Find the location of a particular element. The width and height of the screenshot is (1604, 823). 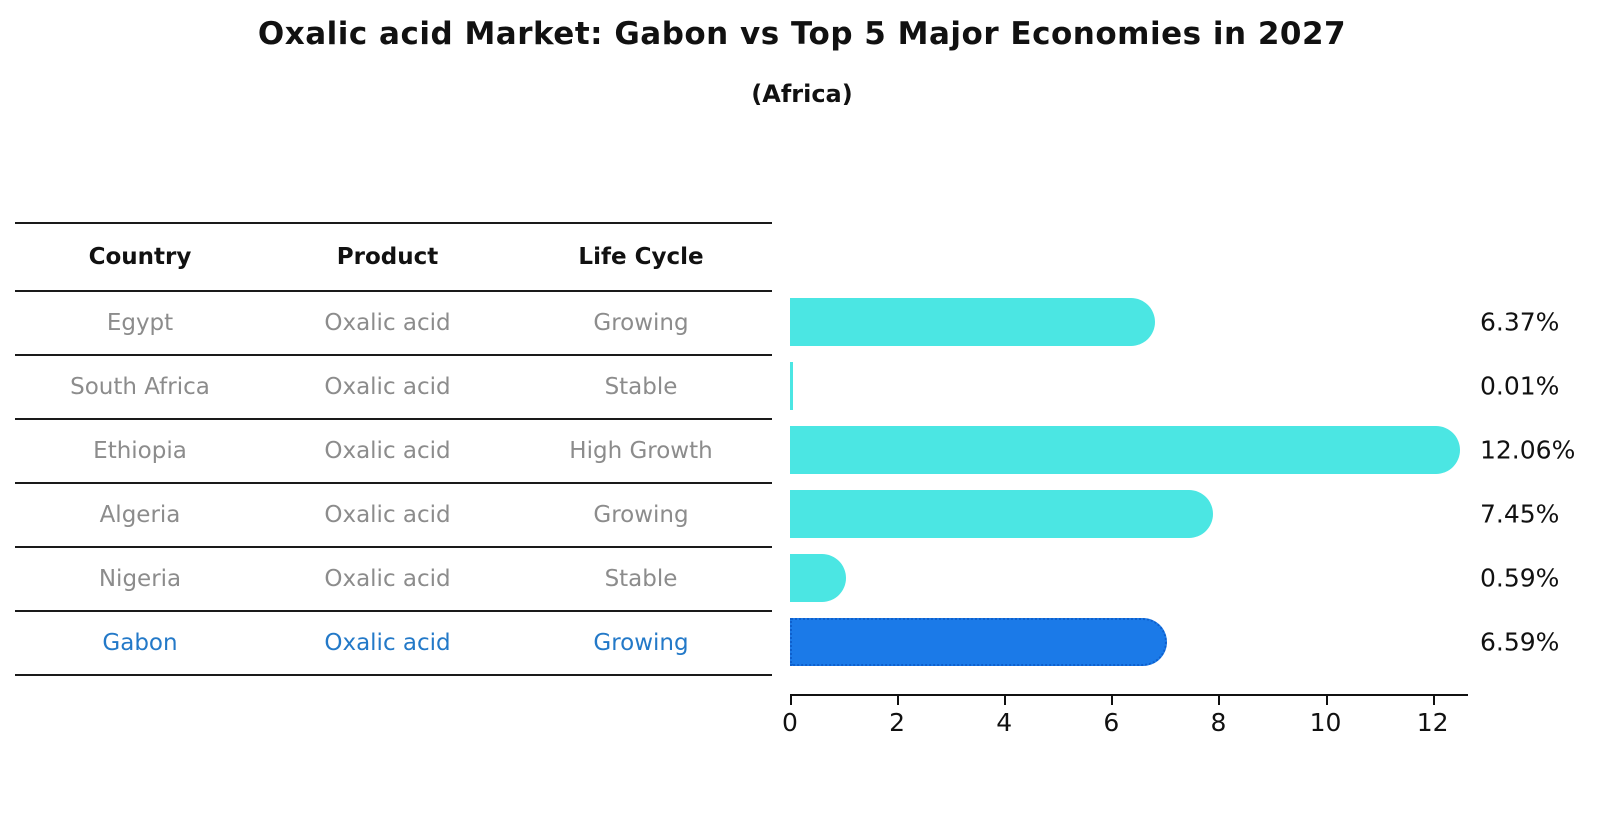

column-header: Country is located at coordinates (140, 257).